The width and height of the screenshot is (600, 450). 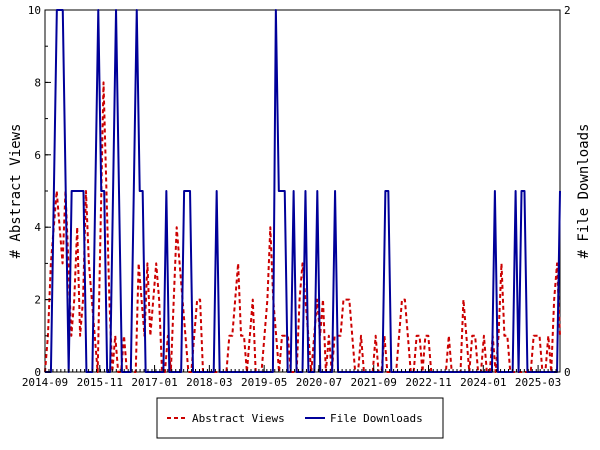 I want to click on y-left-tick-label: 6, so click(x=37, y=155).